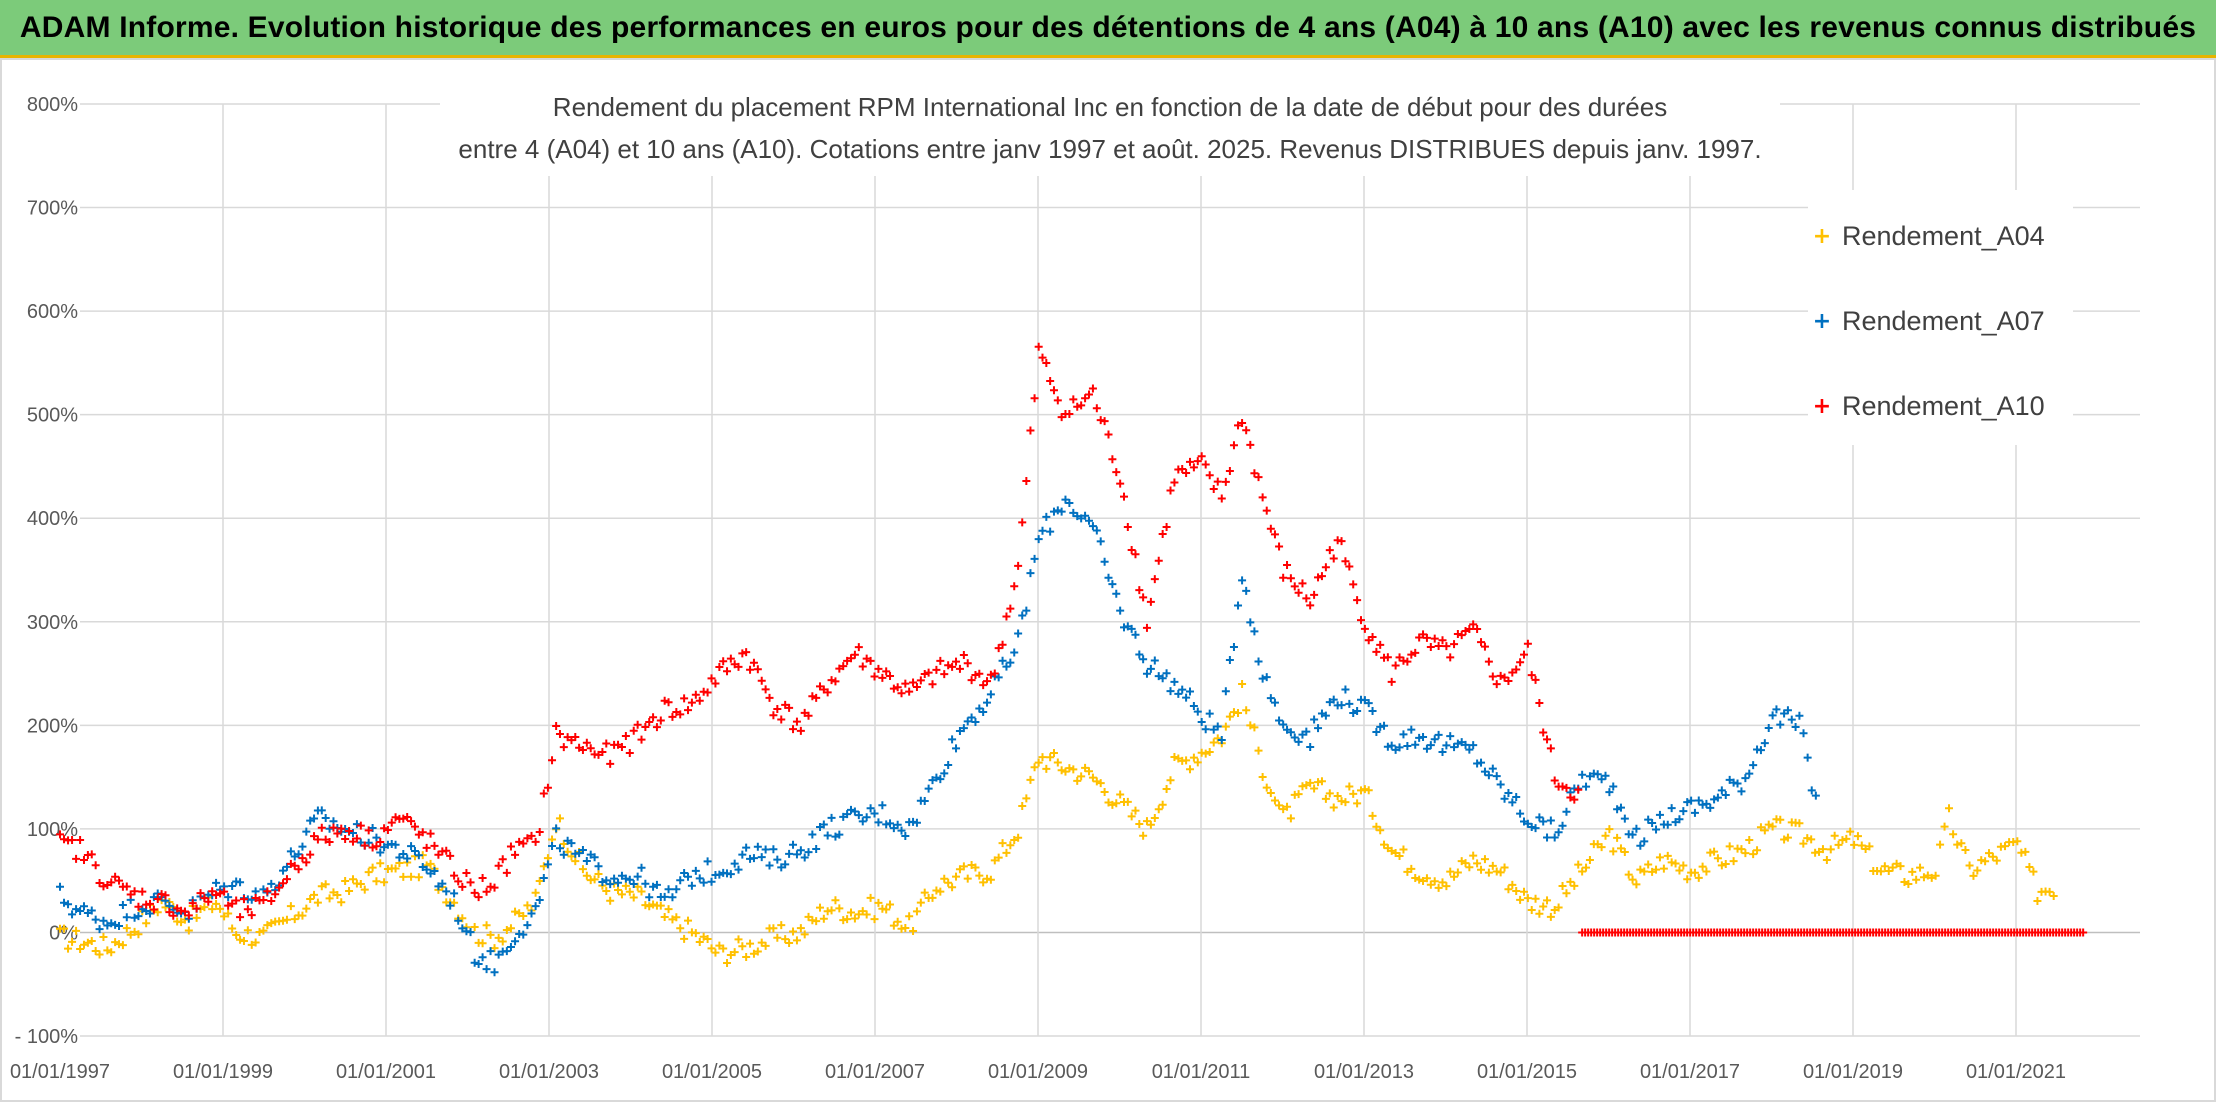 The image size is (2216, 1102). Describe the element at coordinates (1833, 932) in the screenshot. I see `series-a10-zero-segment` at that location.